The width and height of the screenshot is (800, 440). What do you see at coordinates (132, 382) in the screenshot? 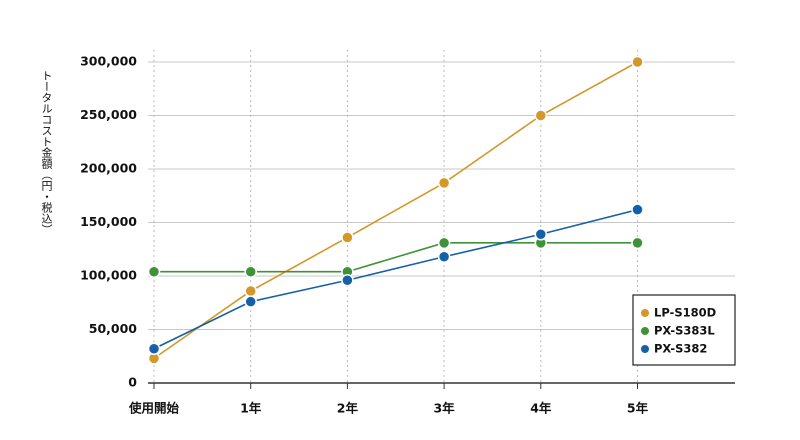
I see `y-tick-label: 0` at bounding box center [132, 382].